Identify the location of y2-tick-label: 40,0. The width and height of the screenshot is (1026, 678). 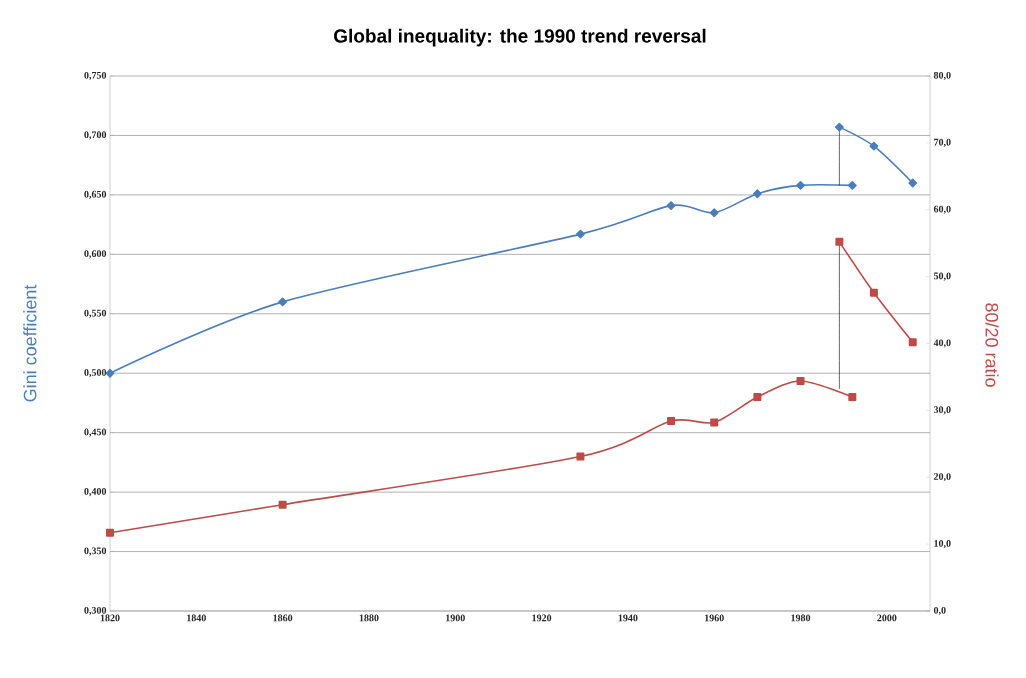
(942, 343).